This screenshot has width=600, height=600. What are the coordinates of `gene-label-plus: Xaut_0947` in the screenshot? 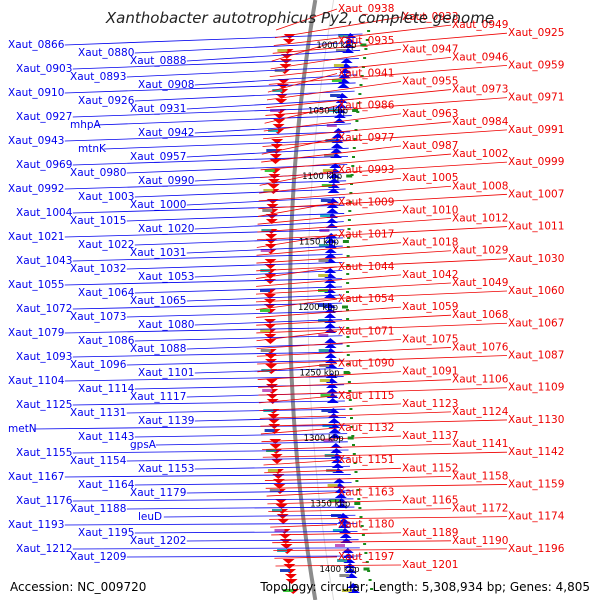 It's located at (430, 49).